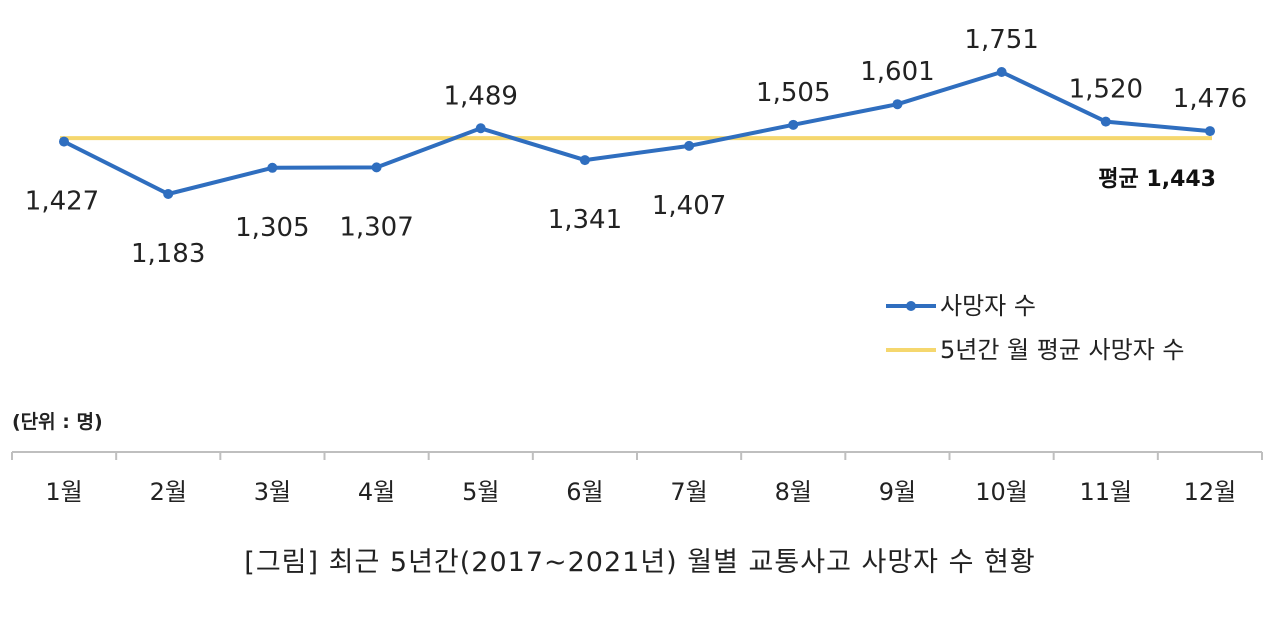  Describe the element at coordinates (376, 227) in the screenshot. I see `value-label: 1,307` at that location.